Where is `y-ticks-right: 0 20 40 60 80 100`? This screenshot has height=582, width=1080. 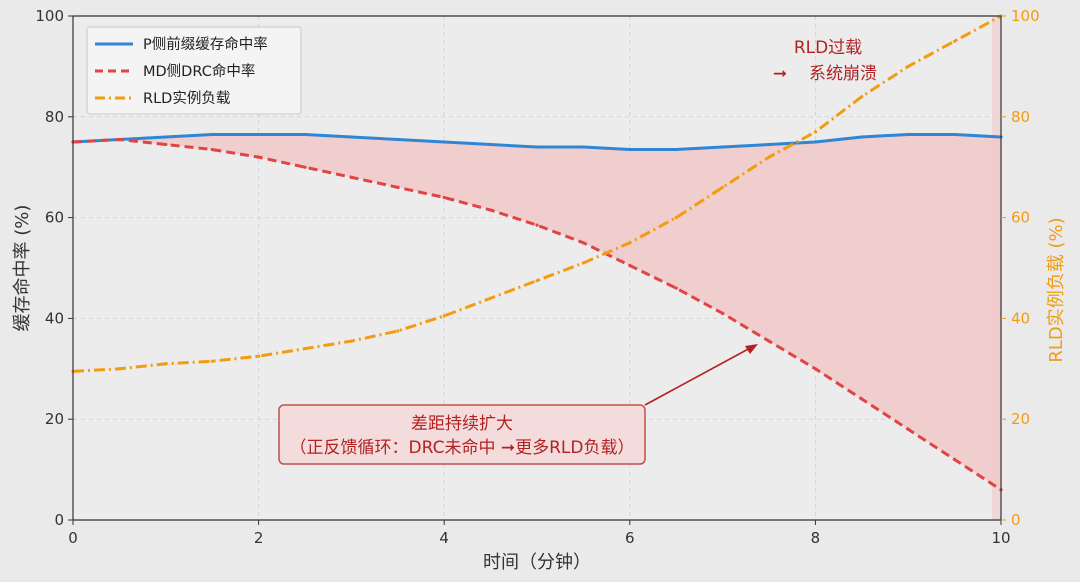 y-ticks-right: 0 20 40 60 80 100 is located at coordinates (1020, 268).